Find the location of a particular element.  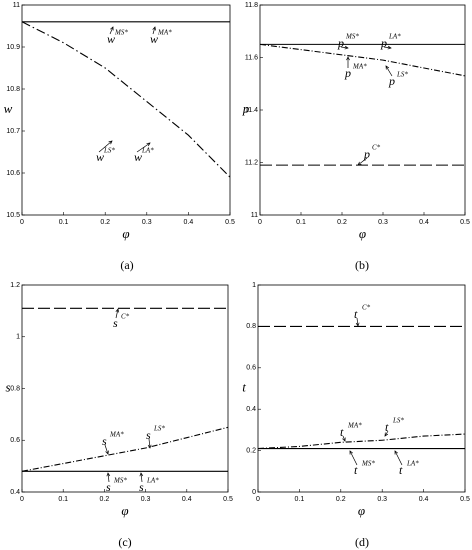

y-tick-label: 11 is located at coordinates (254, 215).